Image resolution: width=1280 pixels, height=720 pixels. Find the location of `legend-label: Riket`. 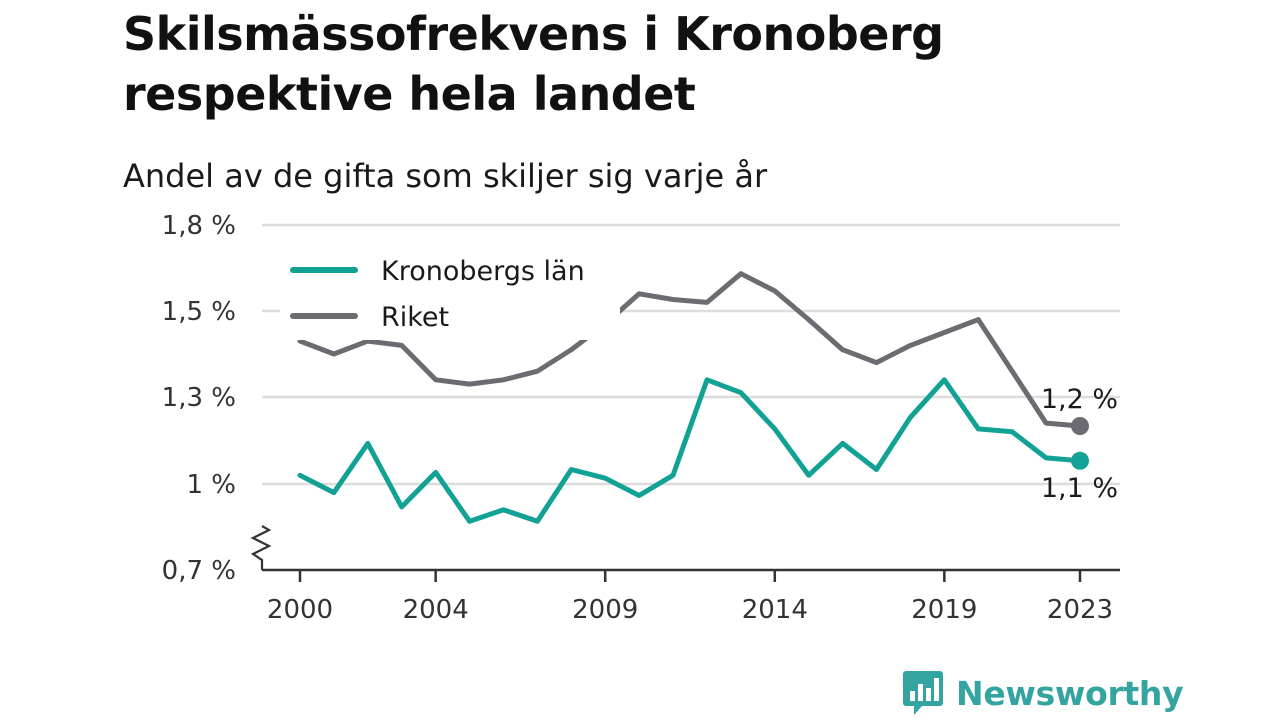

legend-label: Riket is located at coordinates (415, 317).